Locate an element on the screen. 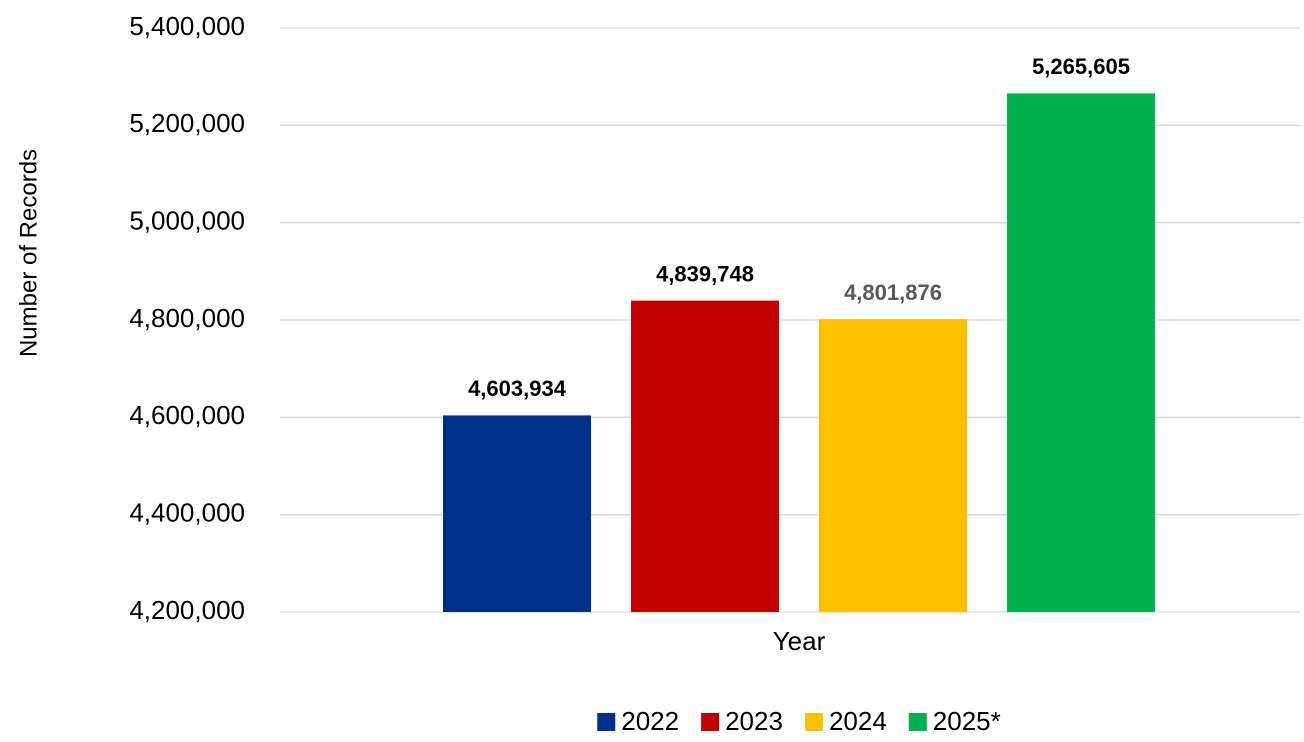 The image size is (1304, 742). y-tick-label: 4,400,000 is located at coordinates (187, 513).